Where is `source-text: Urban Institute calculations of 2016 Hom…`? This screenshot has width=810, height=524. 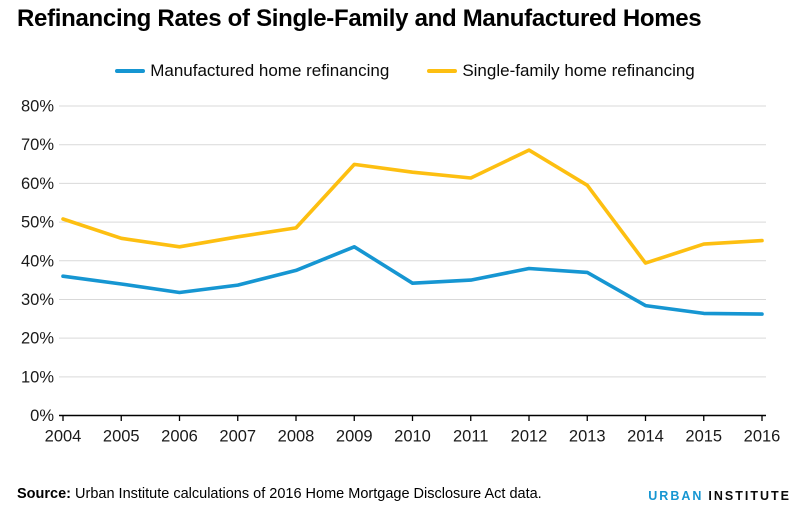
source-text: Urban Institute calculations of 2016 Hom… is located at coordinates (308, 494).